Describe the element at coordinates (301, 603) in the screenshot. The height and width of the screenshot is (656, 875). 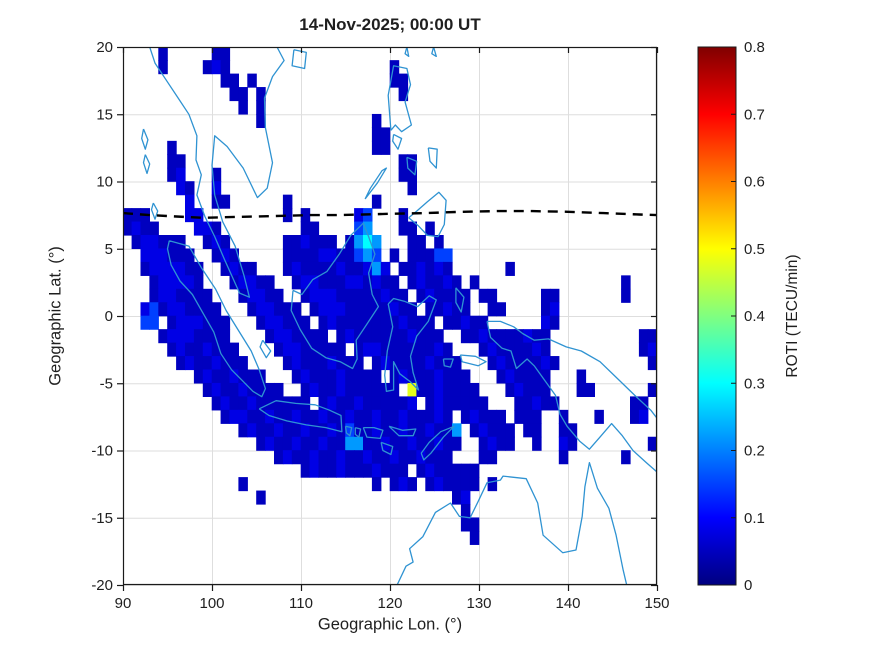
I see `x-tick-label: 110` at that location.